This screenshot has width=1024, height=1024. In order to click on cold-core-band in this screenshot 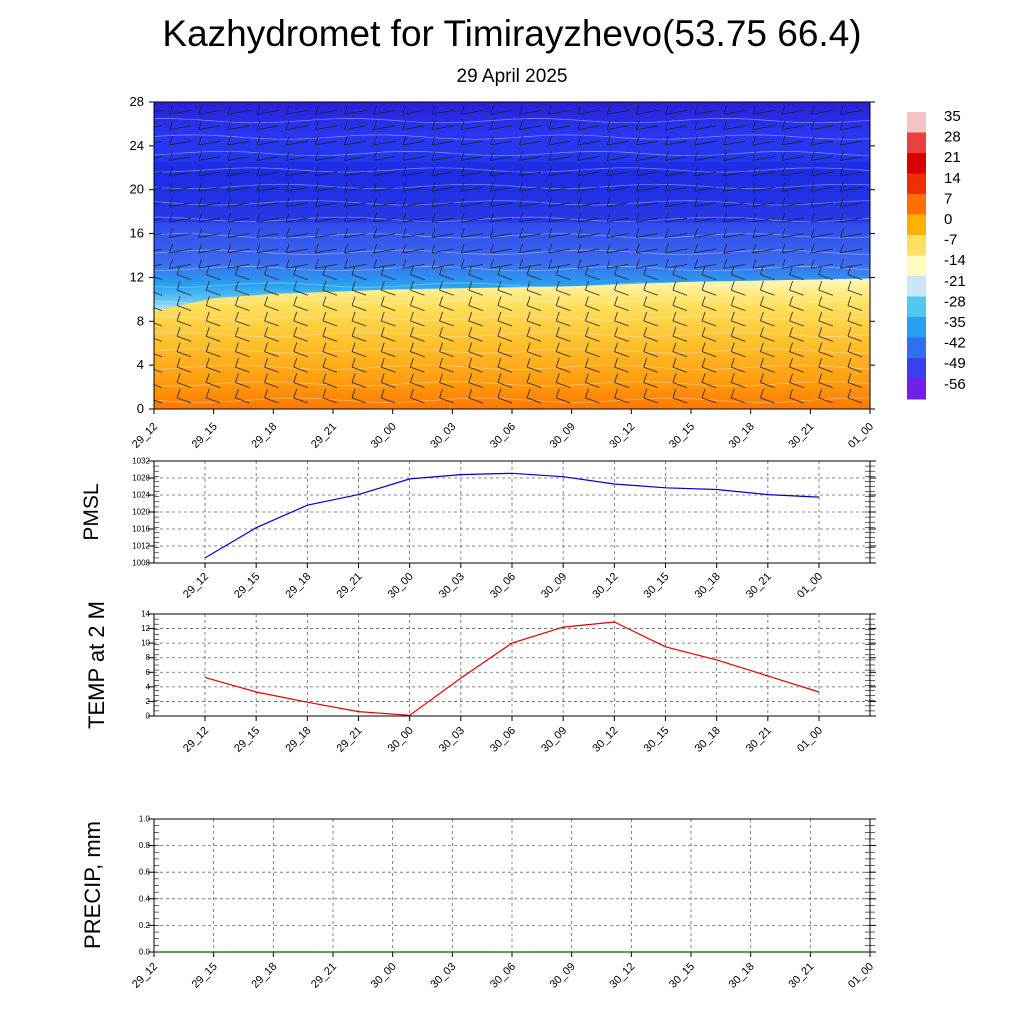, I will do `click(512, 192)`.